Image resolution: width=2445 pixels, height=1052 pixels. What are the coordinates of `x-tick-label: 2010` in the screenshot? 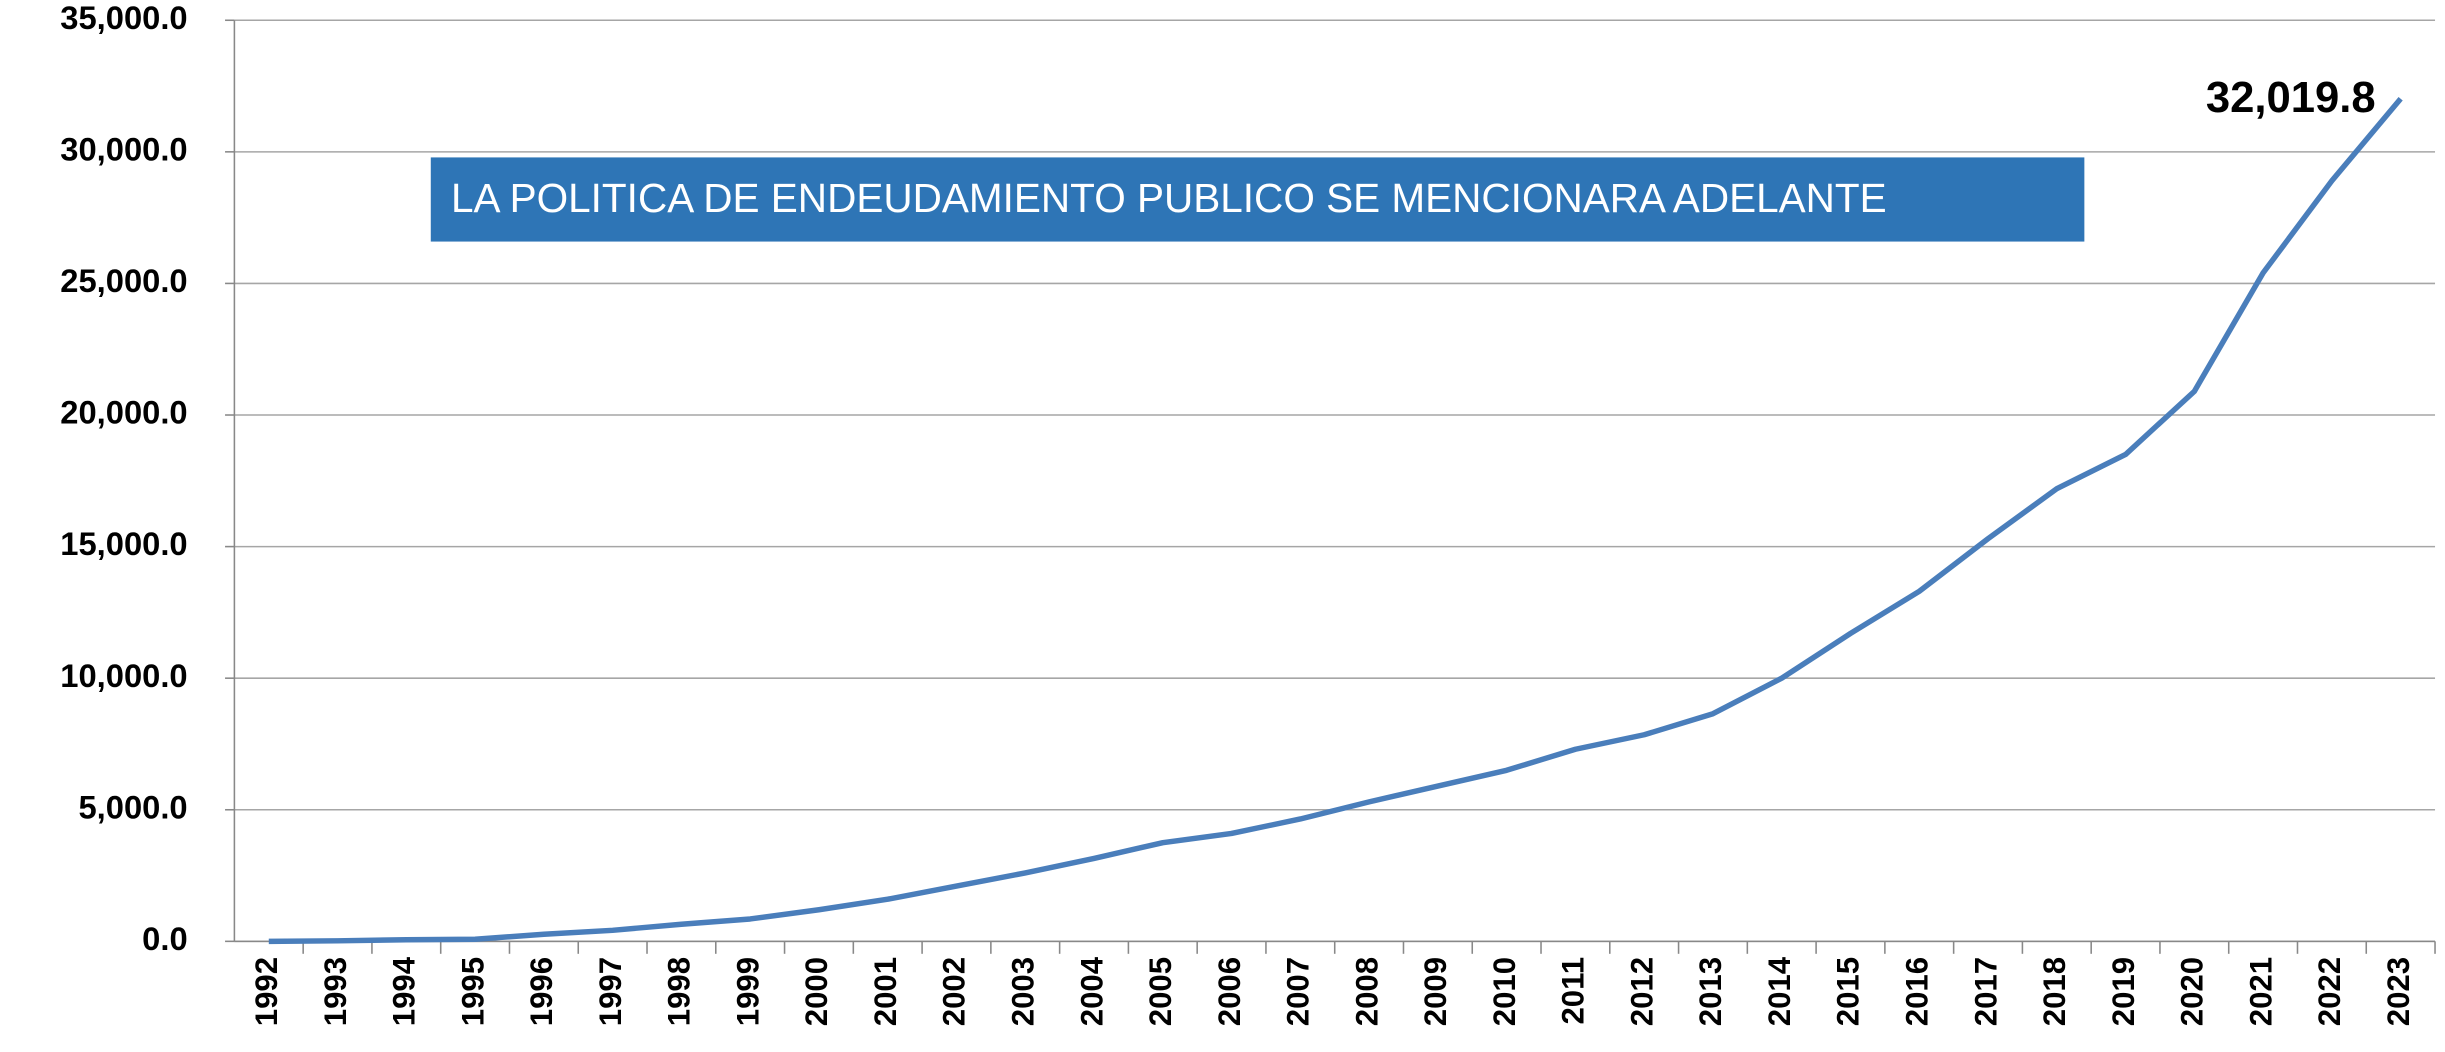 It's located at (1504, 991).